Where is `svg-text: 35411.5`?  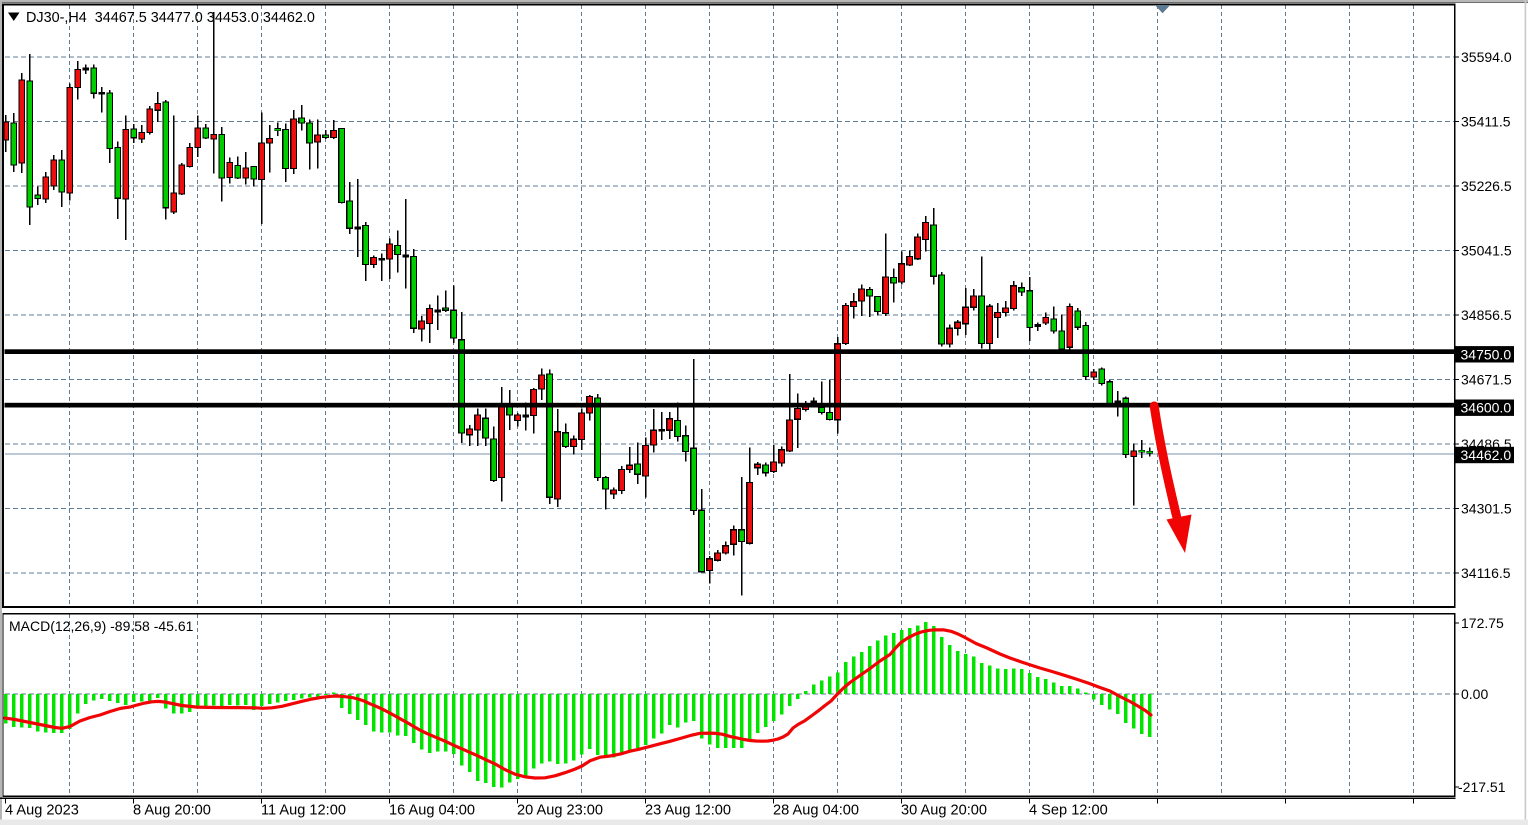
svg-text: 35411.5 is located at coordinates (1486, 122).